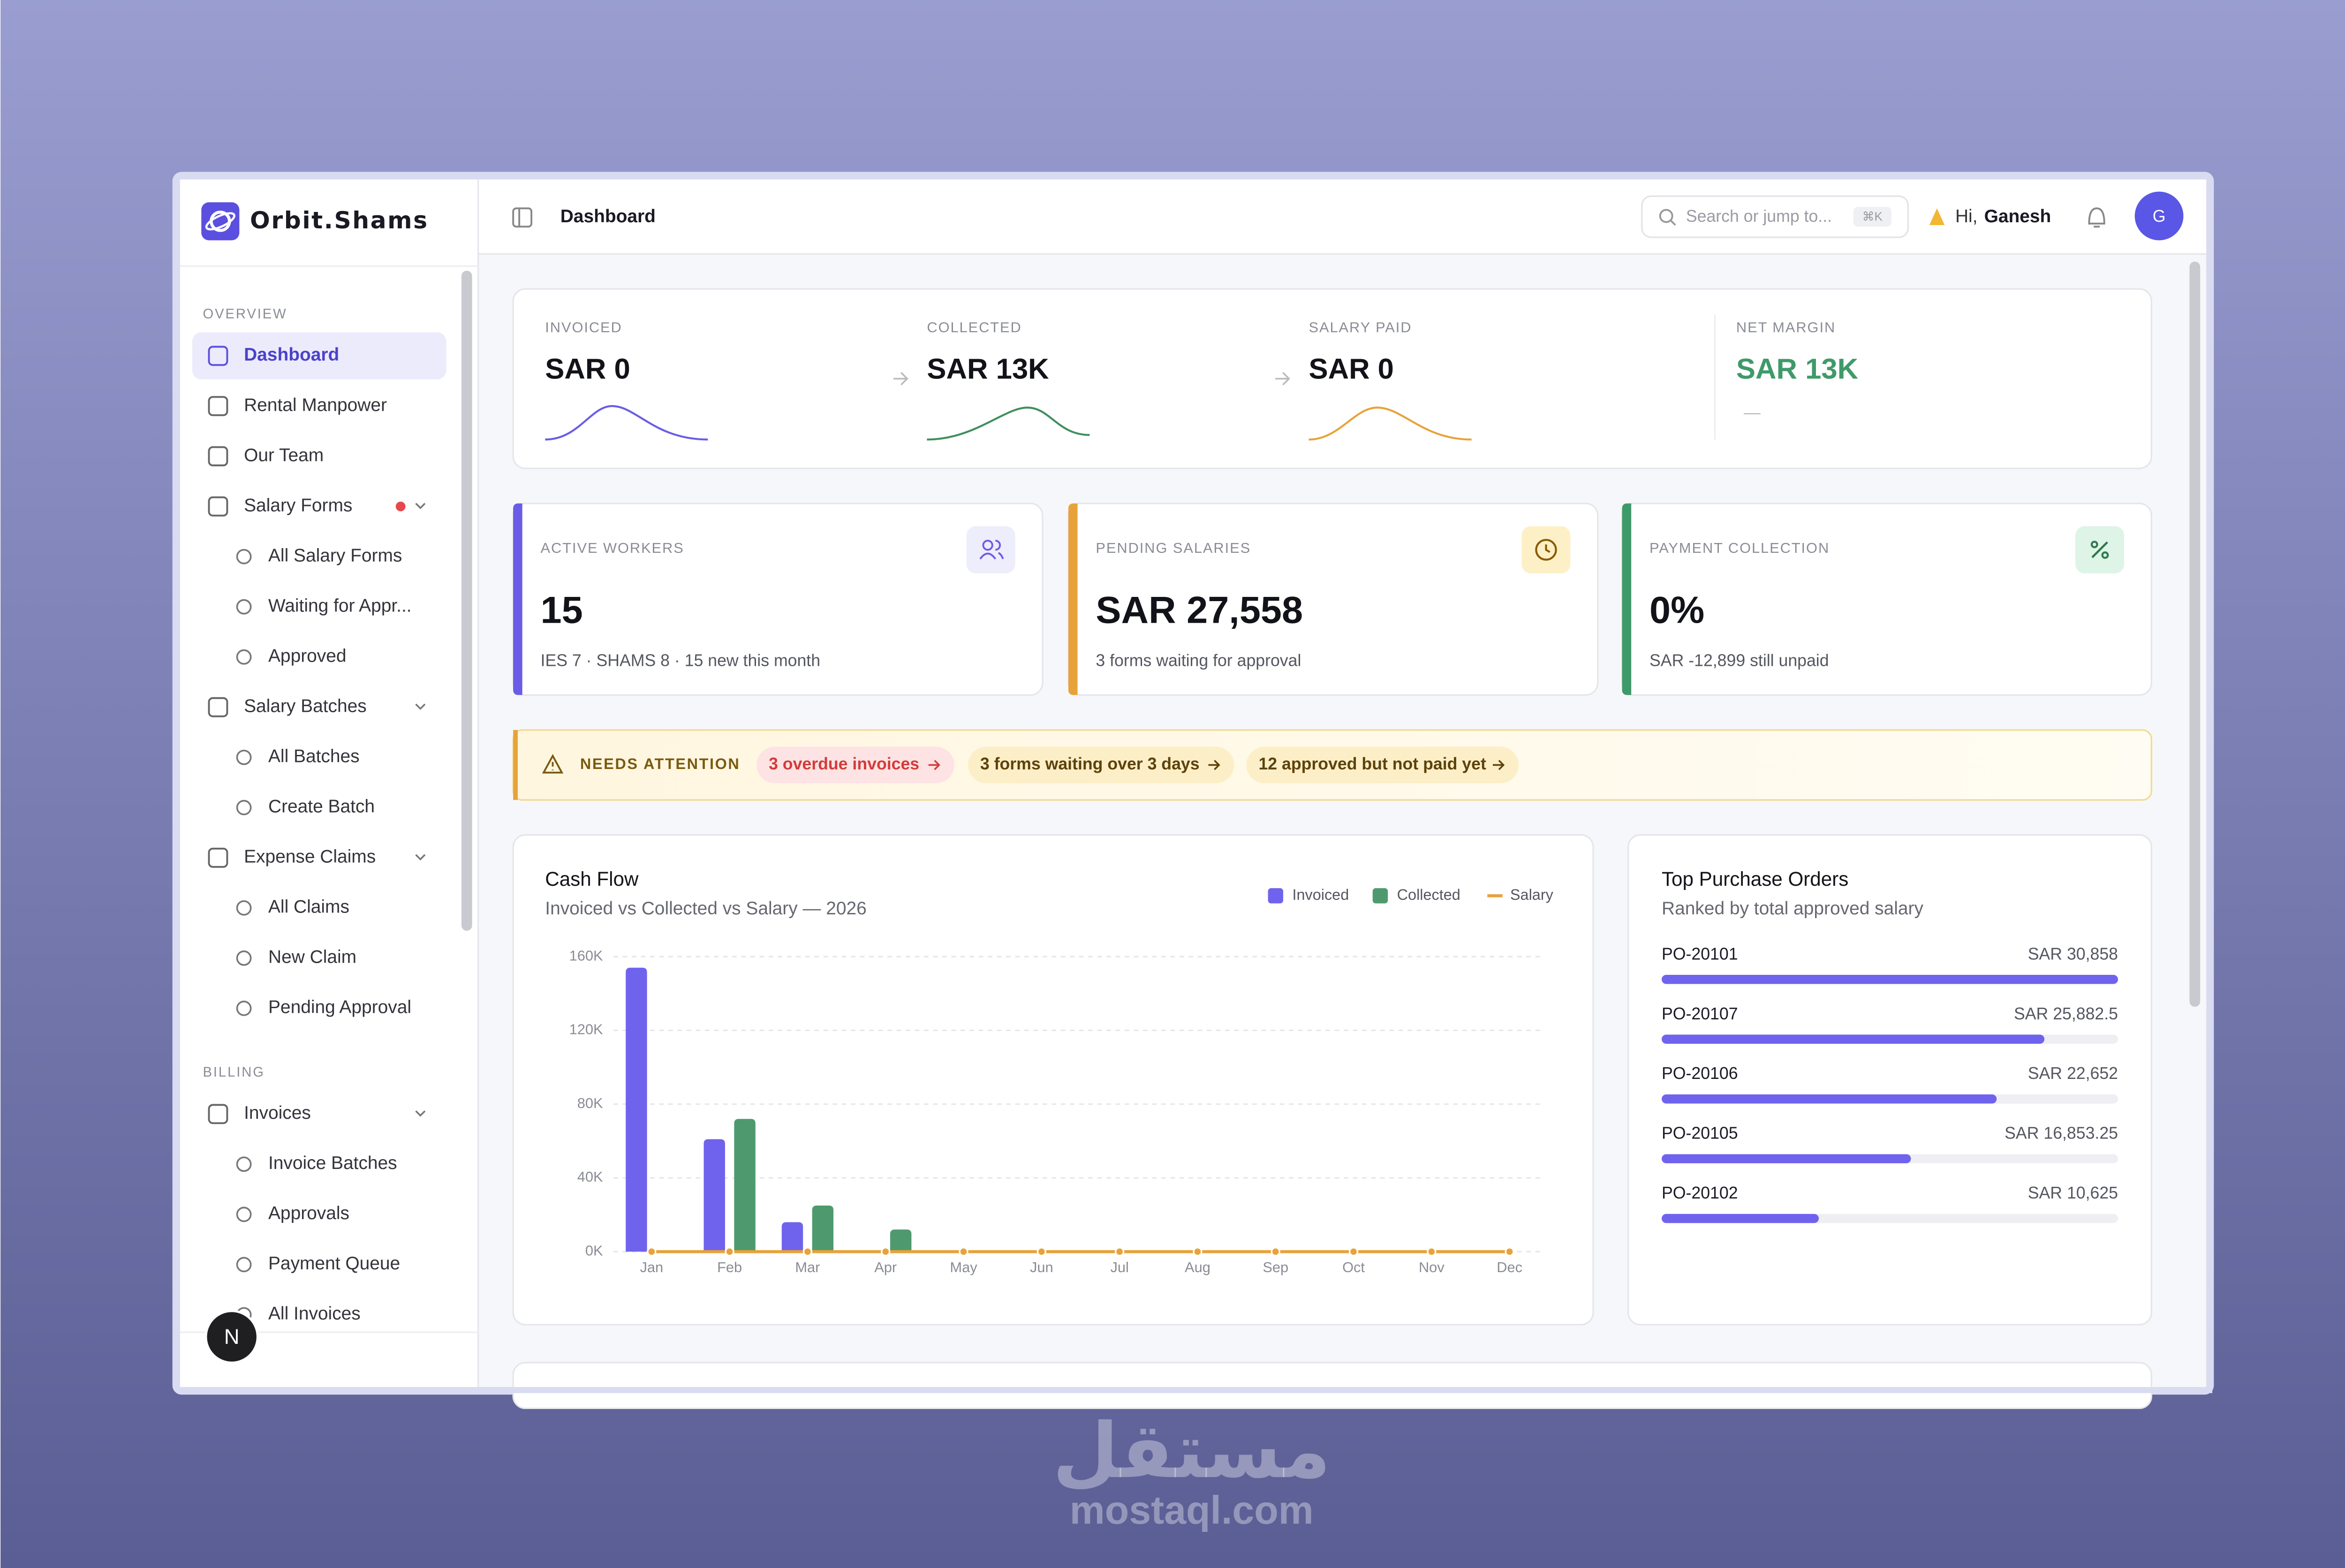  I want to click on nav-item: Salary Batches, so click(305, 706).